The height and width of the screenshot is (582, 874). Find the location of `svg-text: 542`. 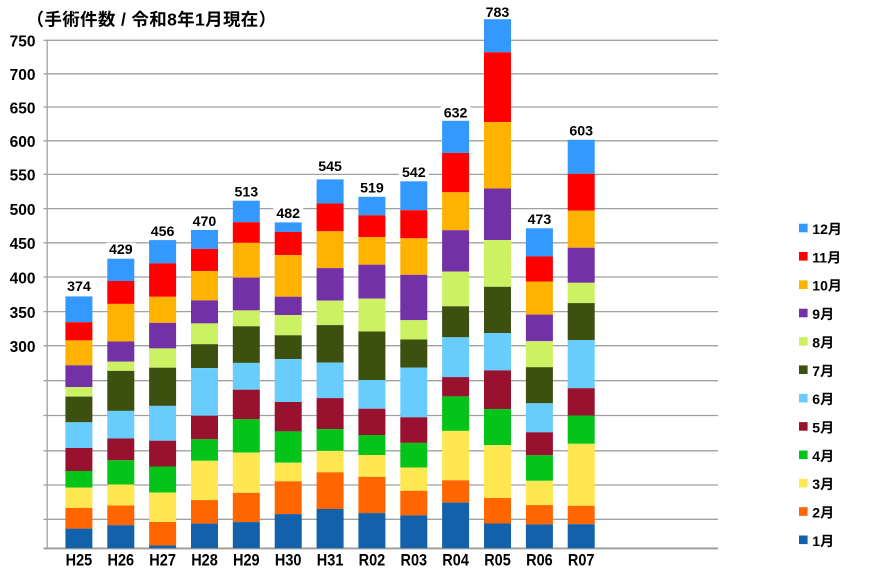

svg-text: 542 is located at coordinates (414, 173).